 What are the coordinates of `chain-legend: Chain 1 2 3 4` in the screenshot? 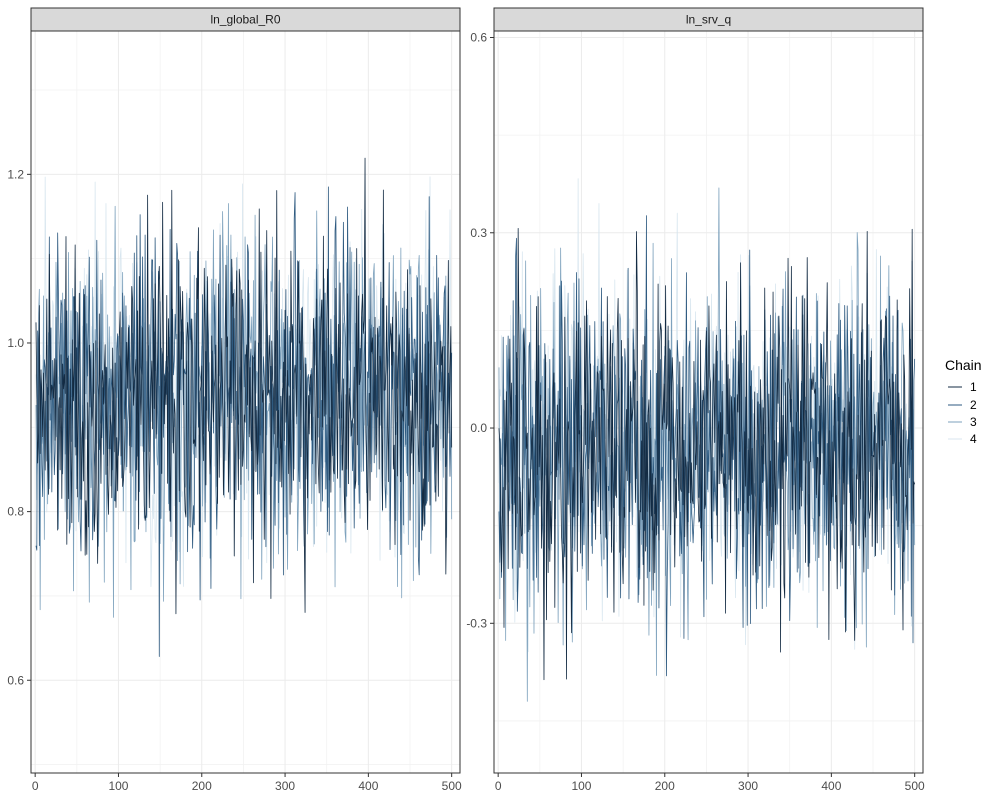 It's located at (963, 401).